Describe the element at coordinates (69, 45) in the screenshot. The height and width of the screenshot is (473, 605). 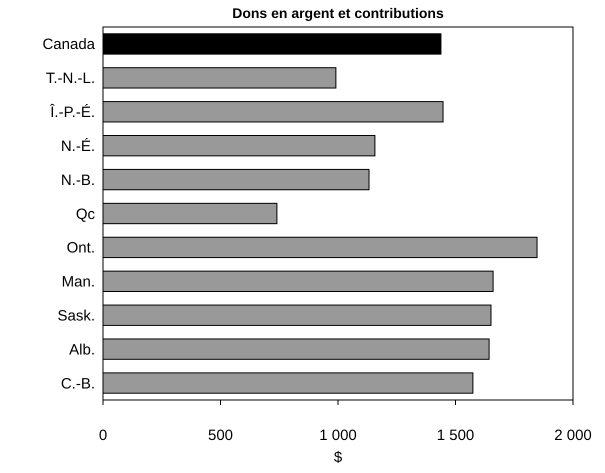
I see `y-tick-label: Canada` at that location.